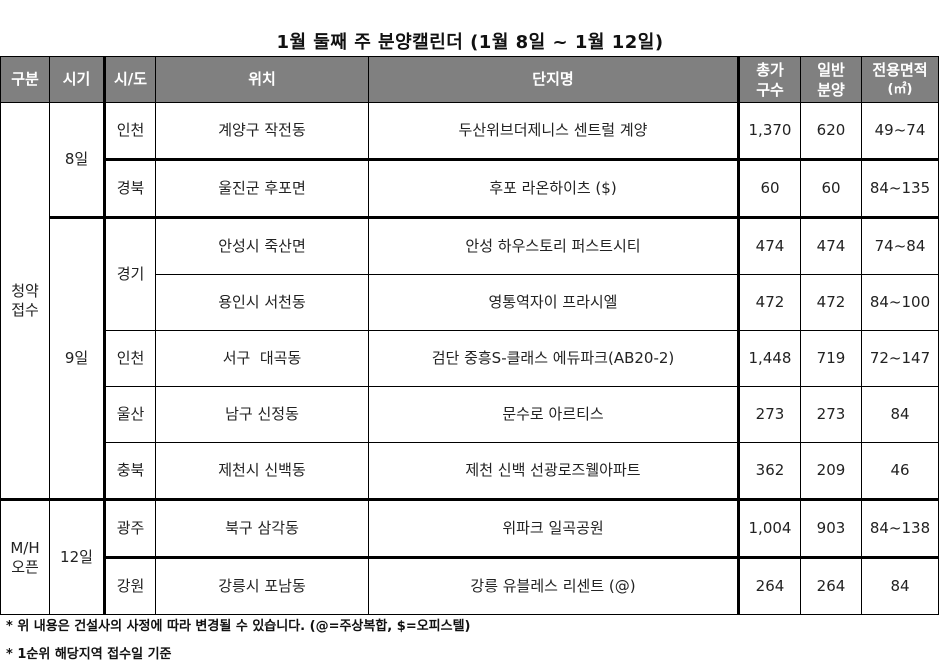  I want to click on complex-cell: 문수로 아르티스, so click(553, 414).